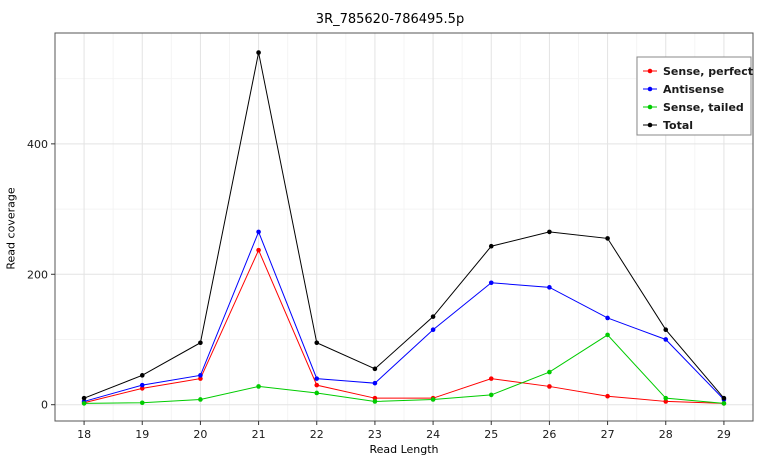 This screenshot has height=460, width=780. Describe the element at coordinates (491, 434) in the screenshot. I see `x-tick-label: 25` at that location.